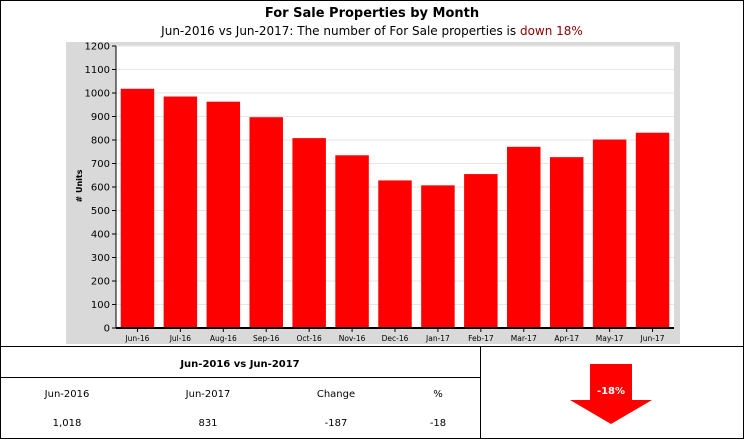 The image size is (744, 439). I want to click on x-tick-label: Nov-16, so click(352, 338).